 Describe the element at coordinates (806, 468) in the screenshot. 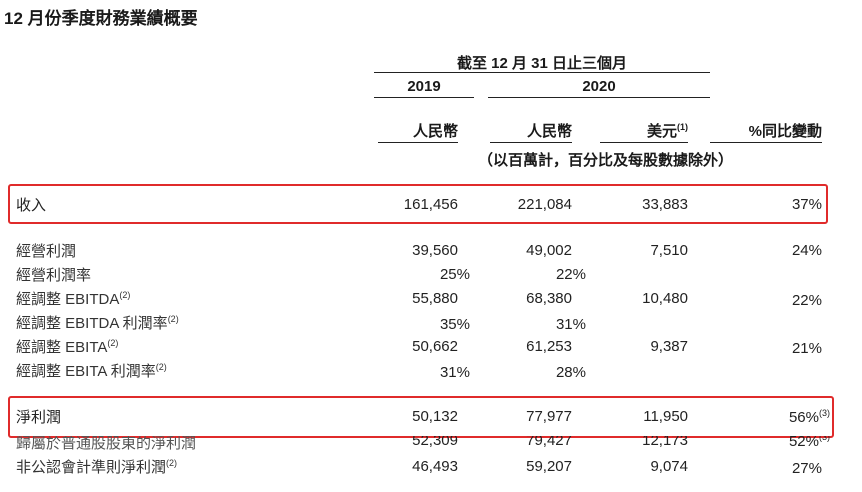

I see `cell-non-gaap-net-income-yoy: 27%` at that location.